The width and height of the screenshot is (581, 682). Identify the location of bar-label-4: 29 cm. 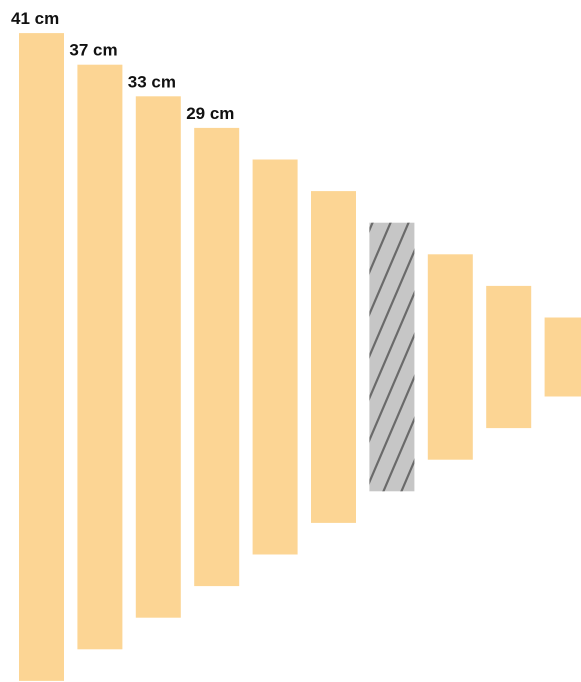
(210, 113).